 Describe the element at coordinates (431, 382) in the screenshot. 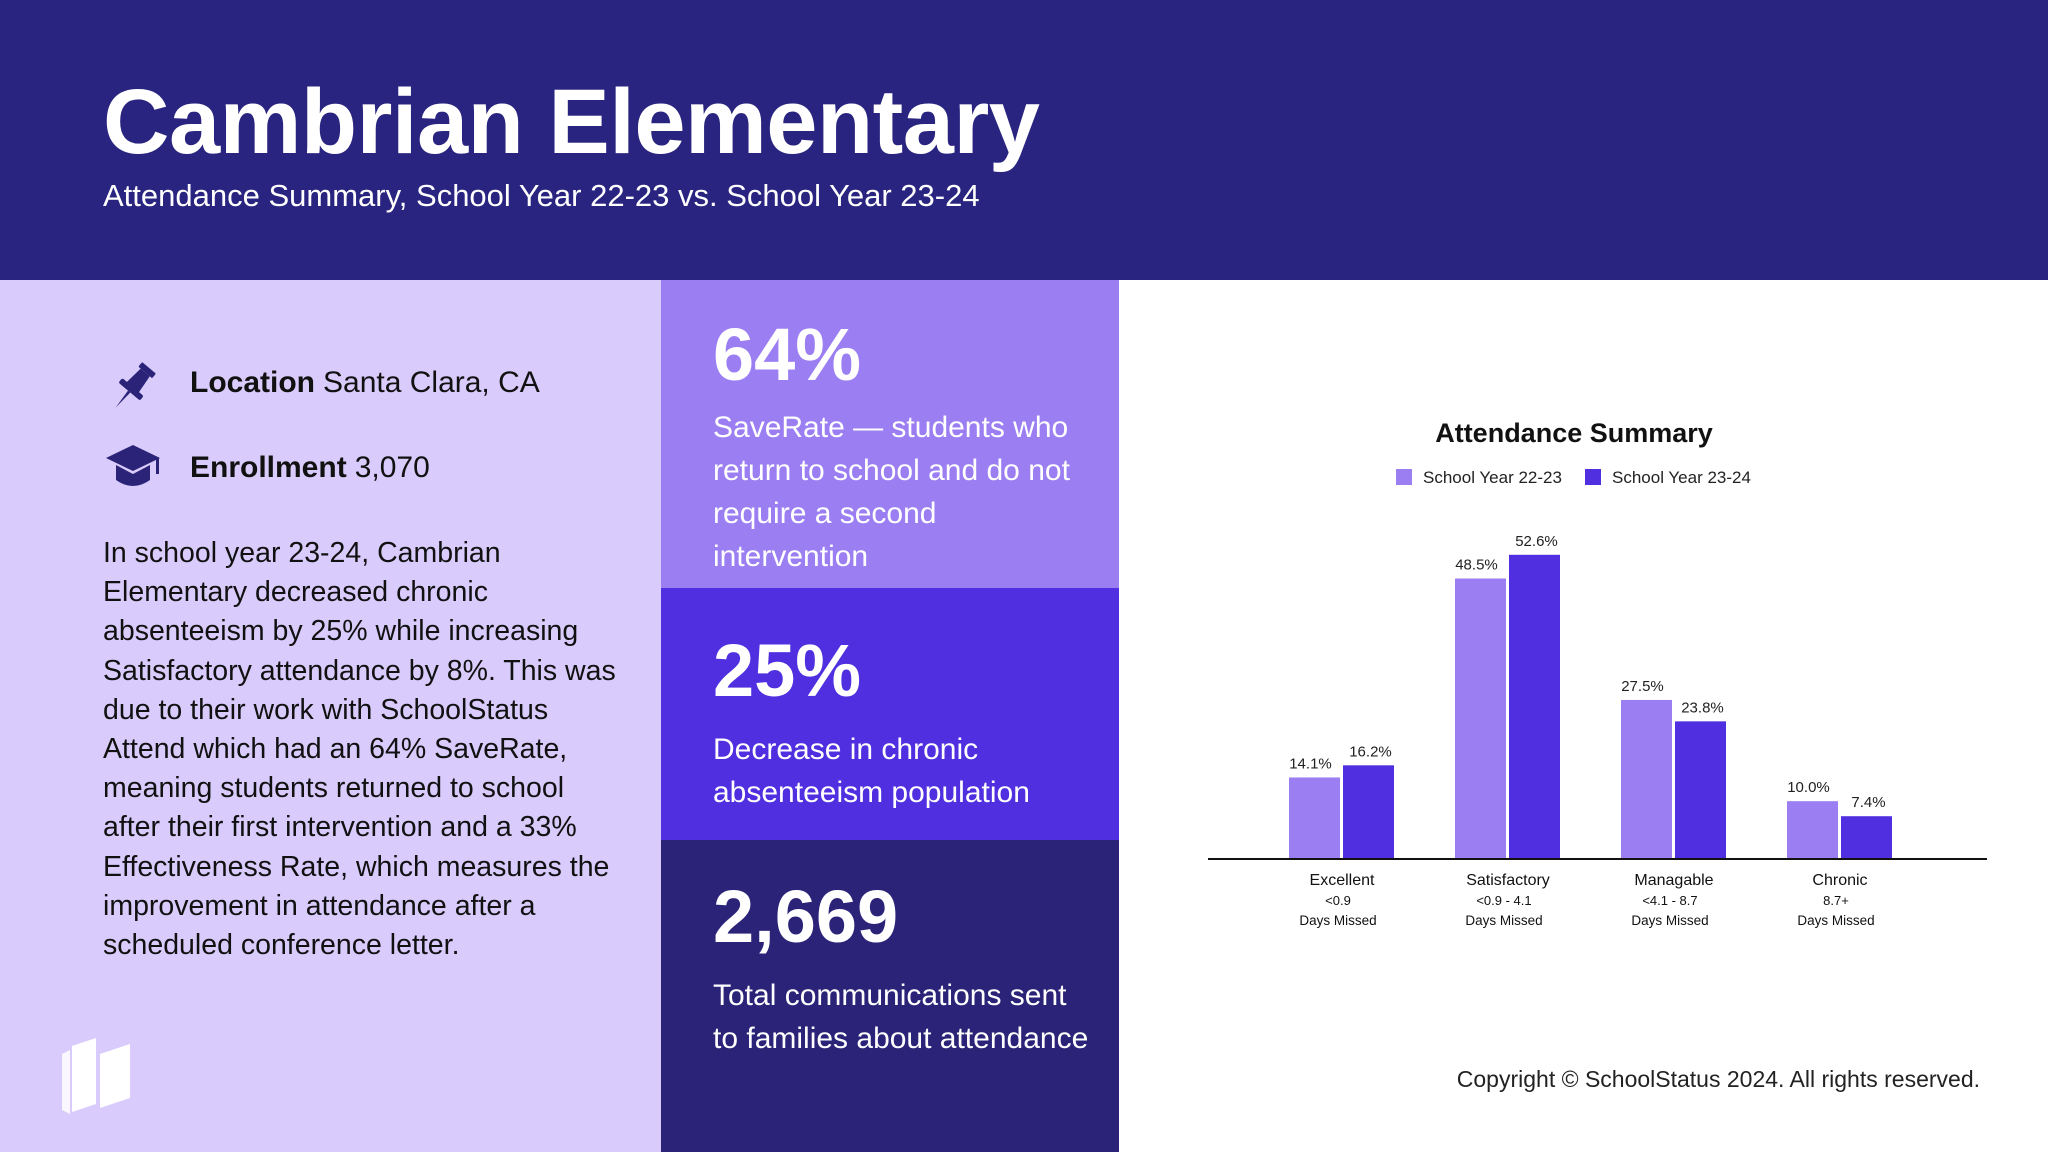

I see `location-value: Santa Clara, CA` at that location.